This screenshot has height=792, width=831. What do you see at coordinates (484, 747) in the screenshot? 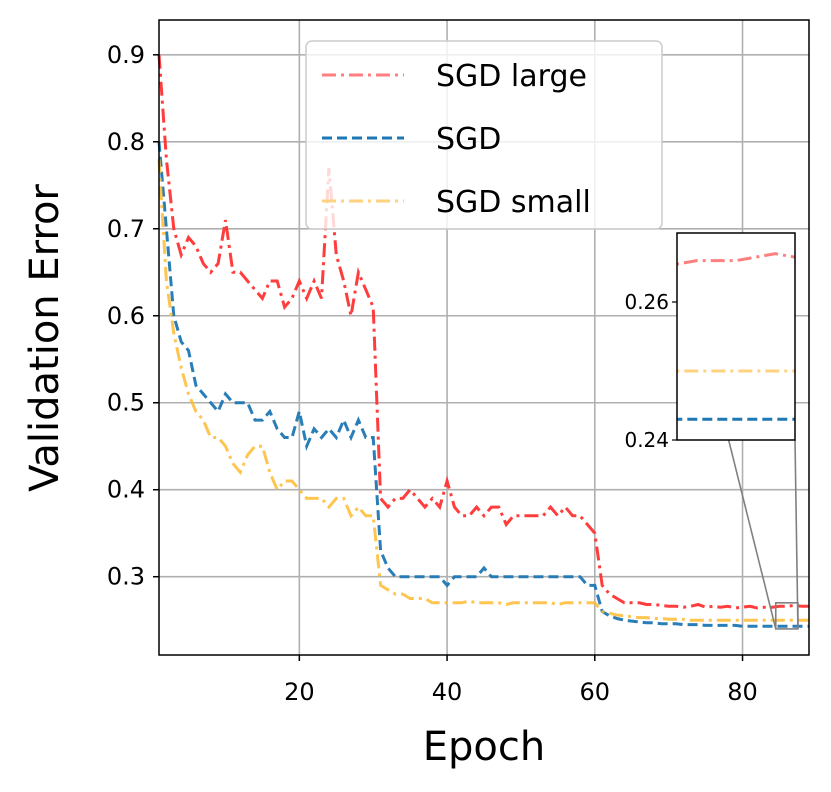
I see `x-axis-title: Epoch` at bounding box center [484, 747].